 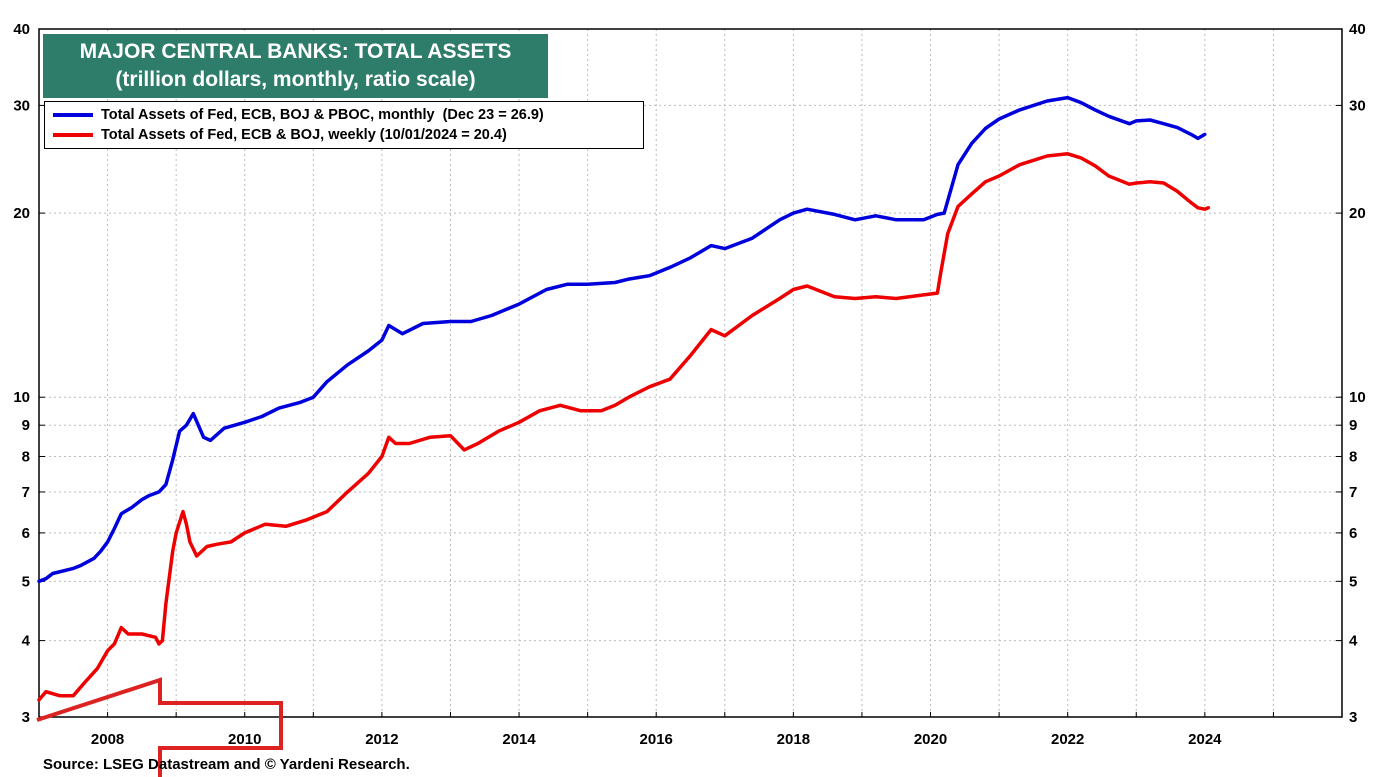 I want to click on y-tick-label-right: 40, so click(x=1357, y=29).